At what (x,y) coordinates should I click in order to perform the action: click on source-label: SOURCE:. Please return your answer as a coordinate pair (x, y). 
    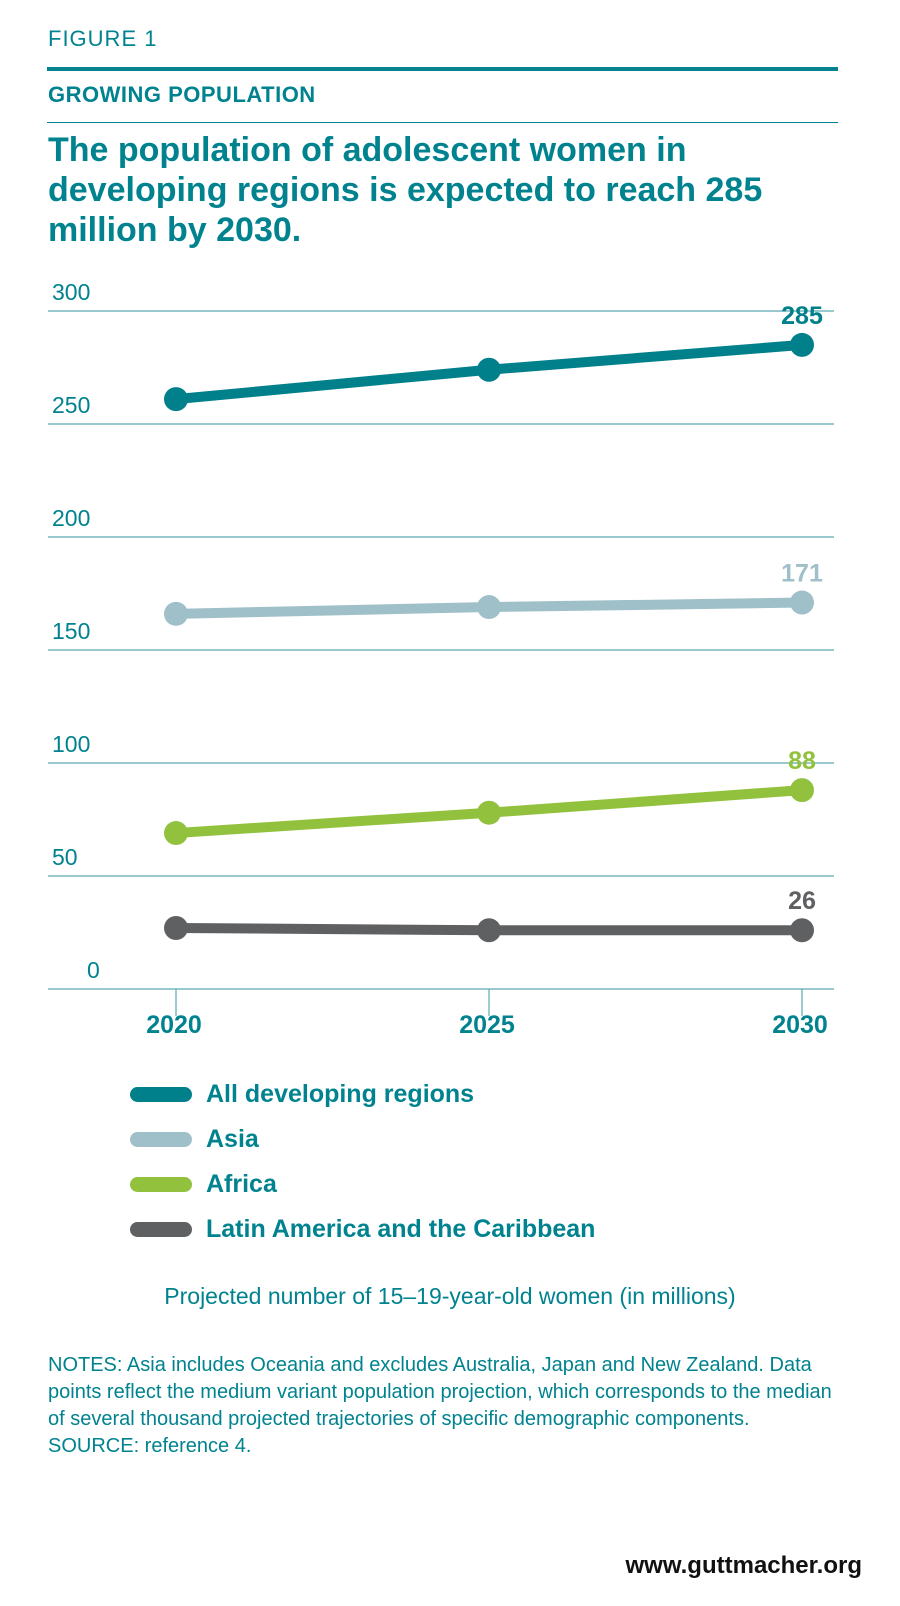
    Looking at the image, I should click on (94, 1446).